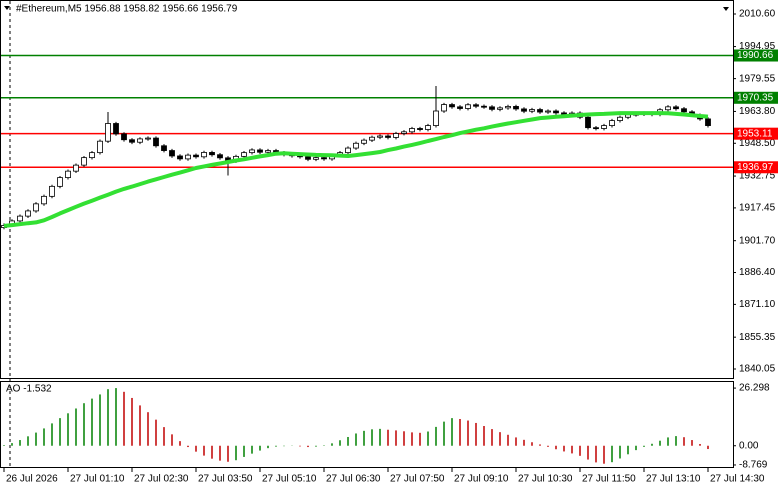  Describe the element at coordinates (225, 479) in the screenshot. I see `x-tick-label: 27 Jul 03:50` at that location.